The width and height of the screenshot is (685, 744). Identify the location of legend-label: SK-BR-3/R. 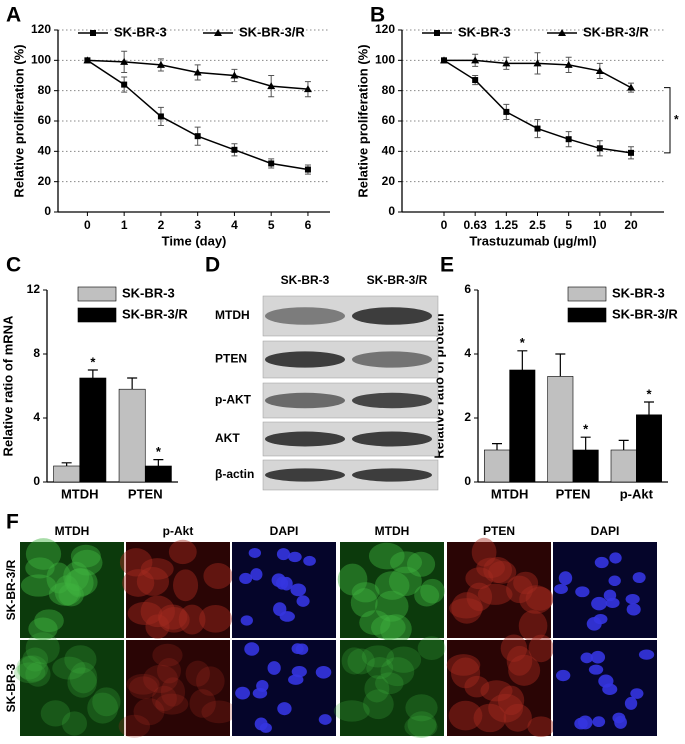
(616, 31).